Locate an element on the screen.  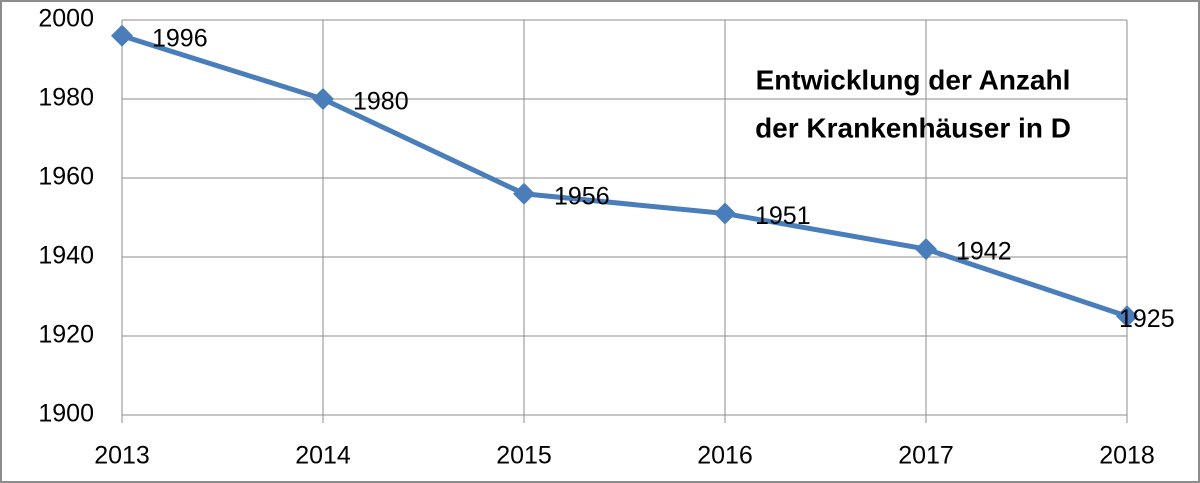
data-label: 1980 is located at coordinates (381, 102).